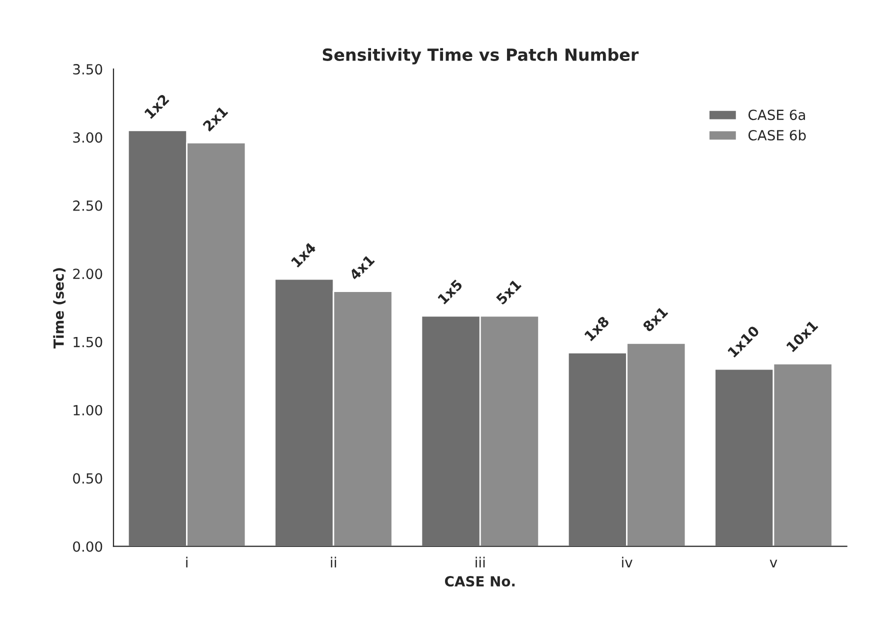 This screenshot has width=873, height=628. What do you see at coordinates (655, 319) in the screenshot?
I see `annotation: 8x1` at bounding box center [655, 319].